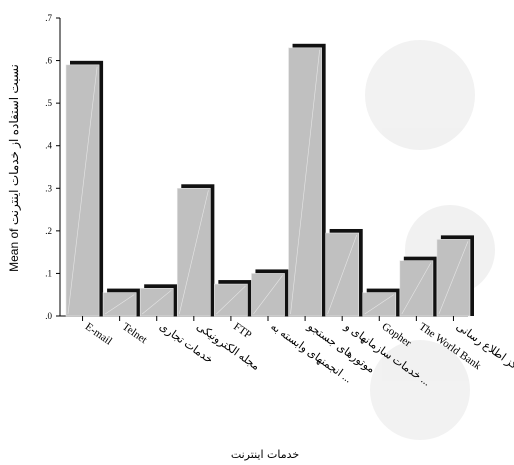 The width and height of the screenshot is (514, 465). I want to click on y-tick-label: .1, so click(48, 273).